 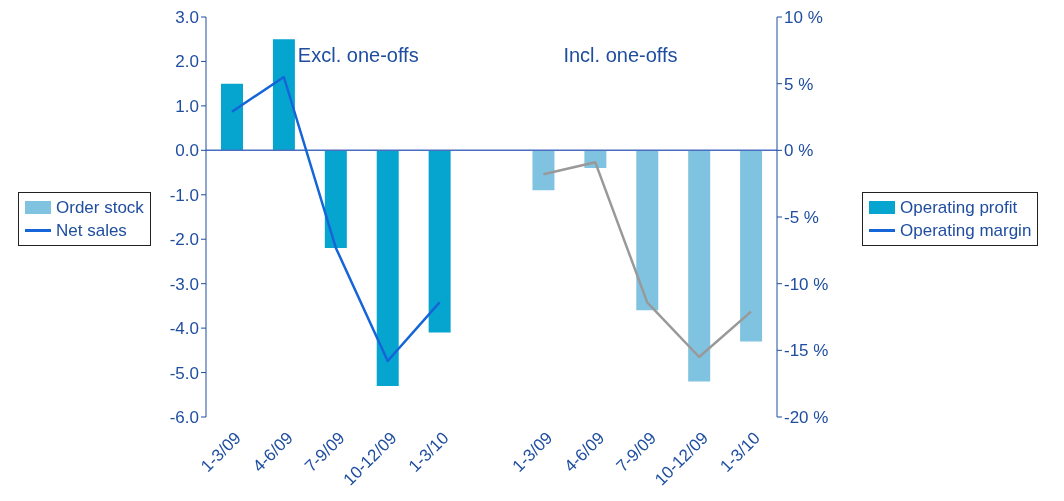 I want to click on legend-label: Operating profit, so click(x=959, y=207).